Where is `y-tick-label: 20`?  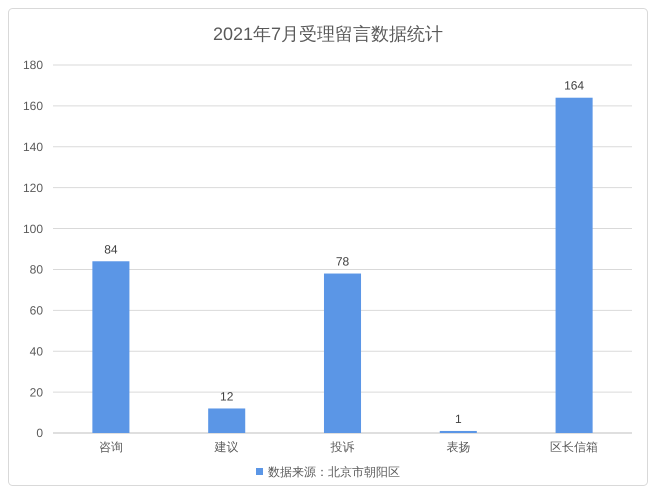 y-tick-label: 20 is located at coordinates (37, 392).